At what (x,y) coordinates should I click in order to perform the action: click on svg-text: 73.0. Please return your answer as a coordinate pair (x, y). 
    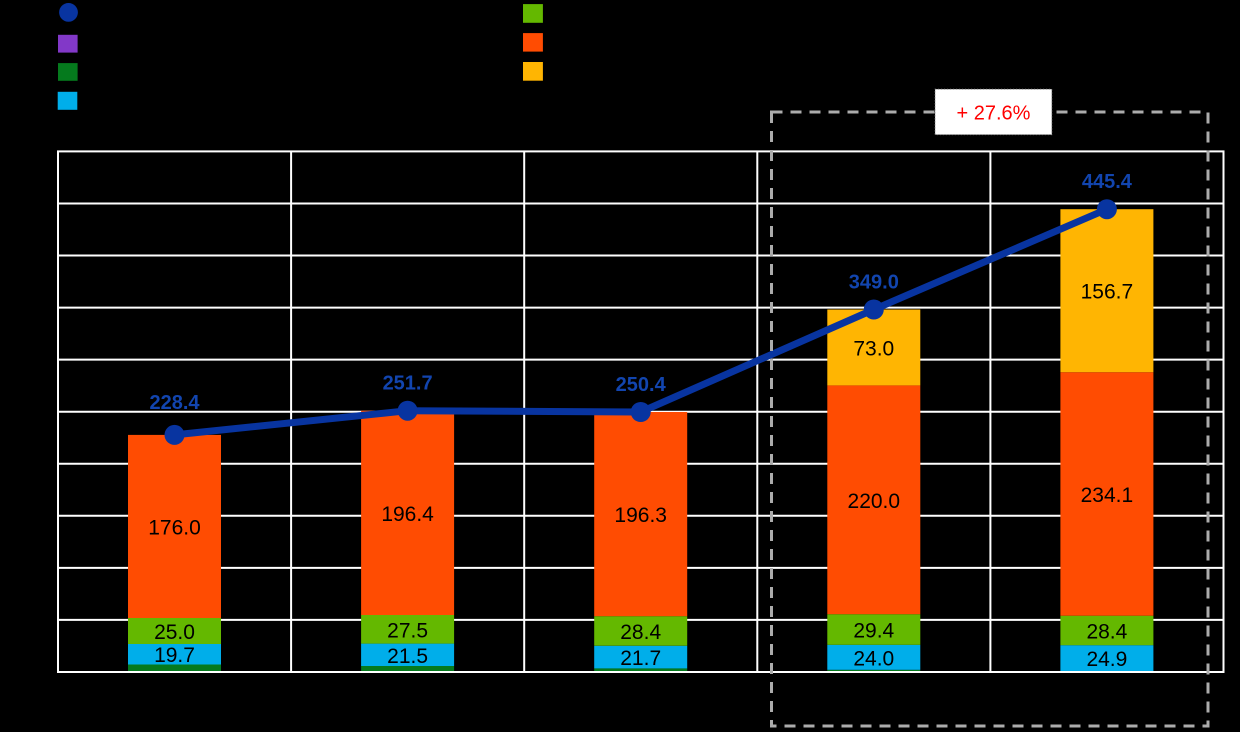
    Looking at the image, I should click on (873, 348).